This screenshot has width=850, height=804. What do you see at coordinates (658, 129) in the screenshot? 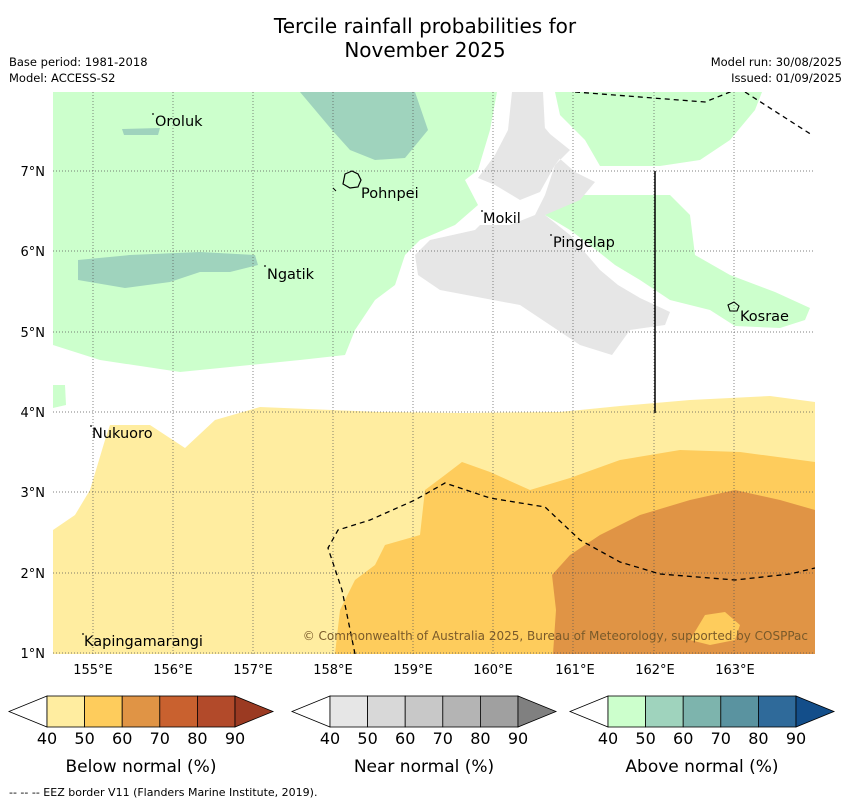
I see `above-normal-40-region-east` at bounding box center [658, 129].